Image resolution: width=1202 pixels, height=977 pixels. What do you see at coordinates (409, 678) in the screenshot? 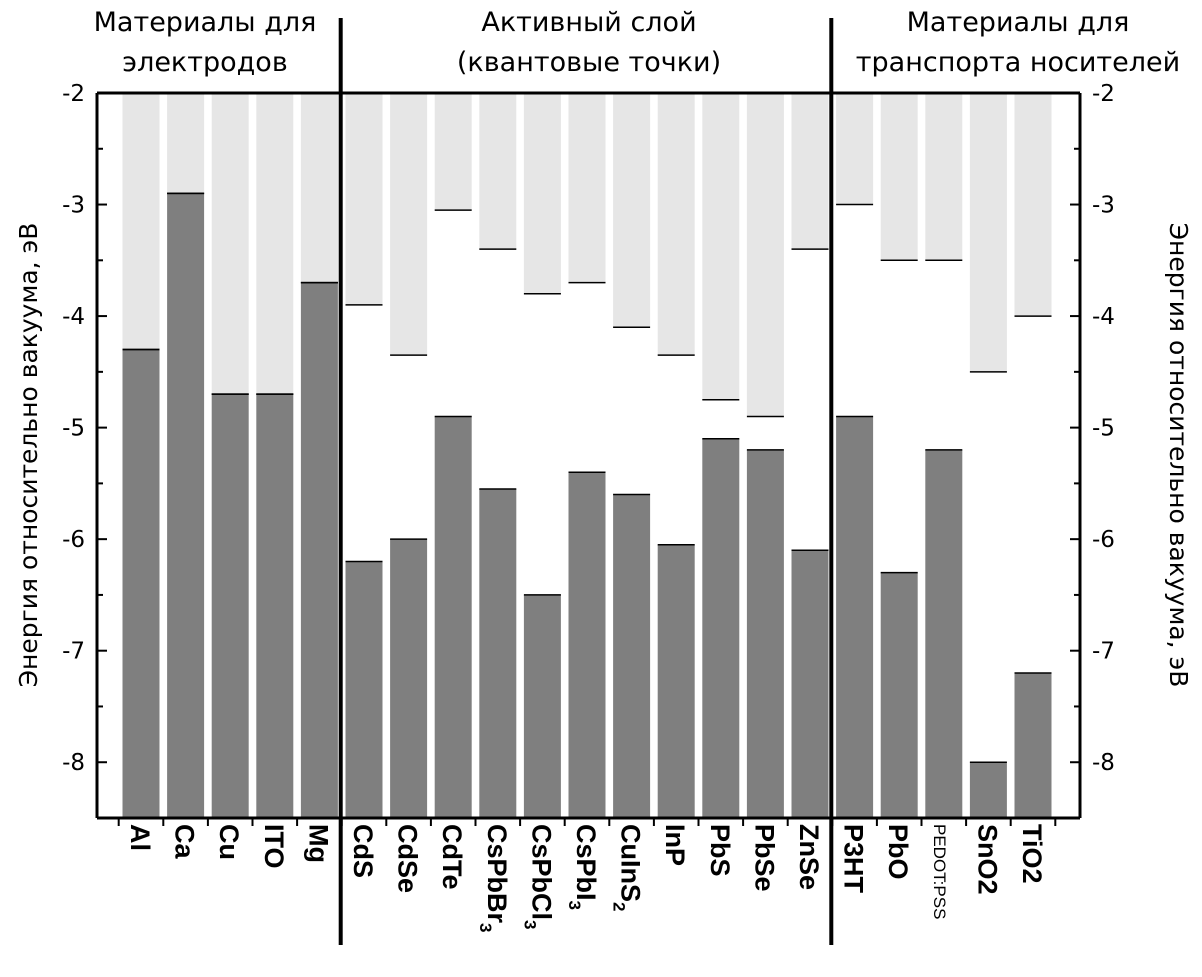
I see `bar-lower-CdSe` at bounding box center [409, 678].